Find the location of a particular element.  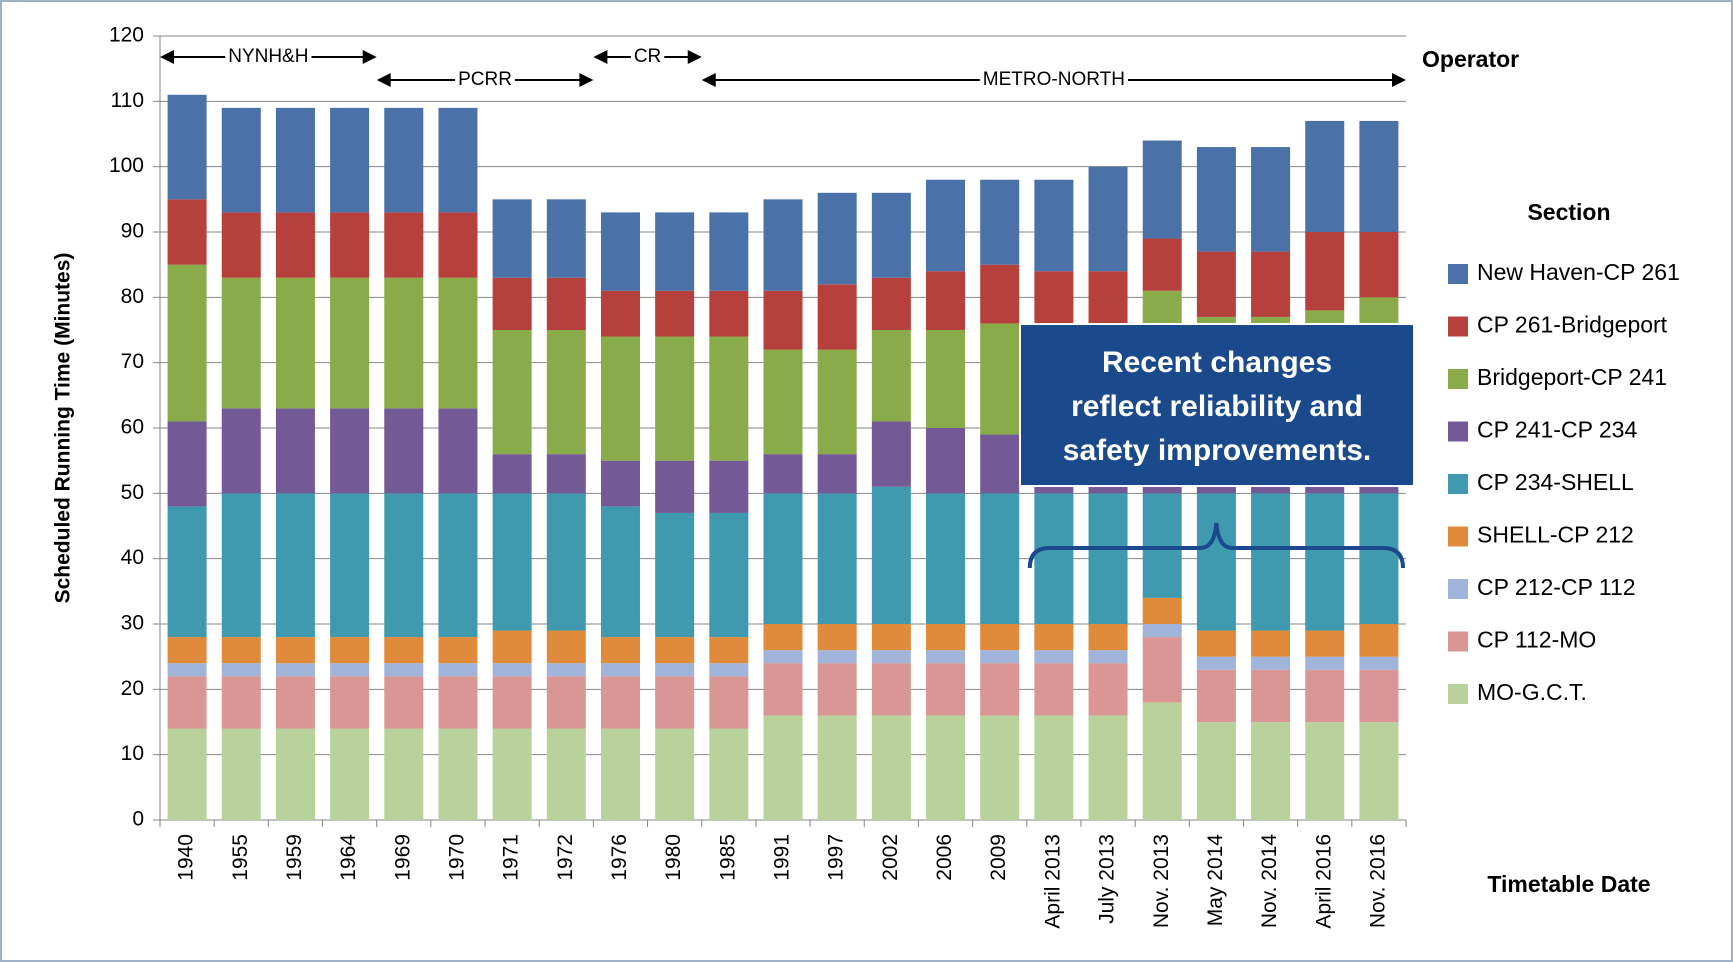

x-tick-label: July 2013 is located at coordinates (1107, 879).